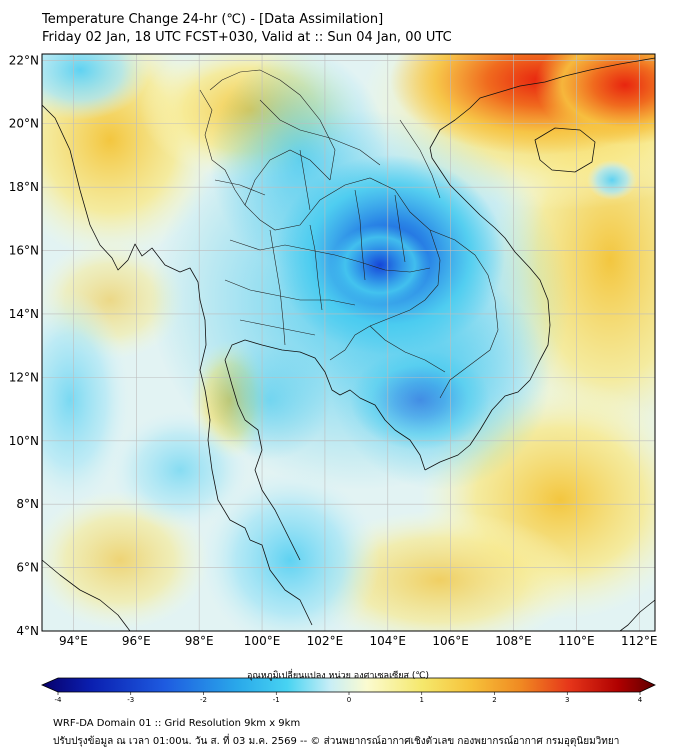 This screenshot has width=676, height=756. I want to click on lon-label: 100°E, so click(262, 641).